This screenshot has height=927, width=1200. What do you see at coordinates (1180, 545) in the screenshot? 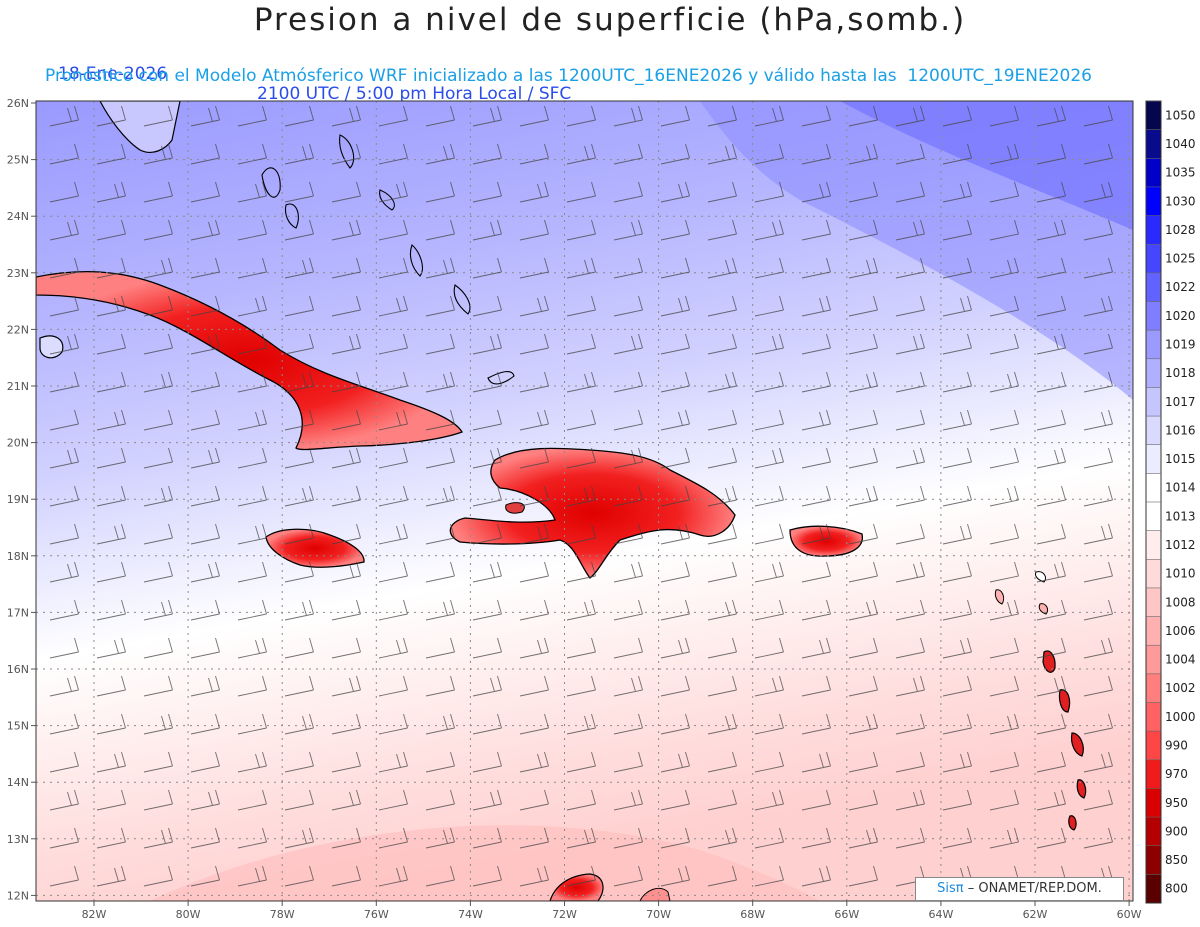
I see `colorbar-label: 1012` at bounding box center [1180, 545].